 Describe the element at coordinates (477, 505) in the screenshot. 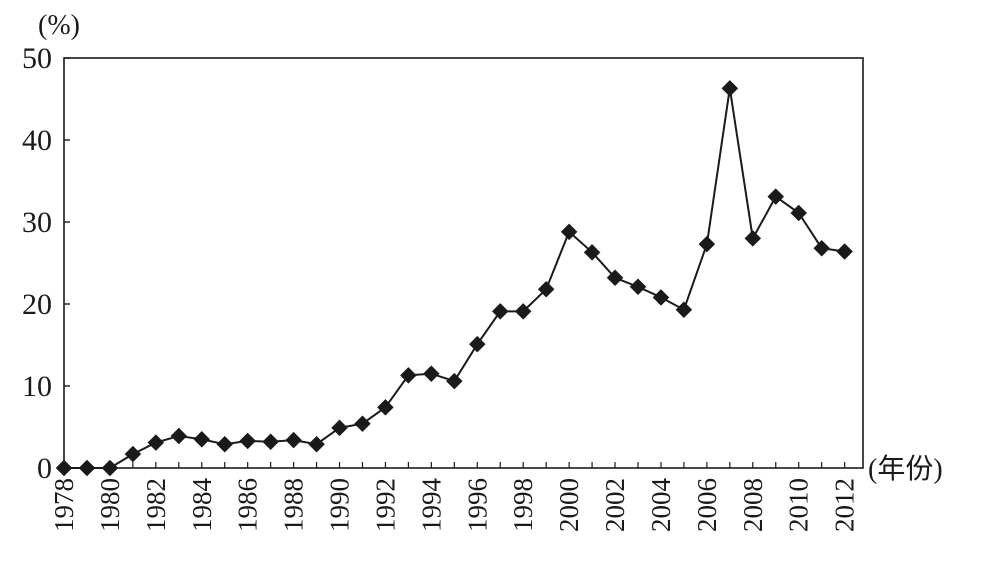

I see `x-tick-label: 1996` at that location.